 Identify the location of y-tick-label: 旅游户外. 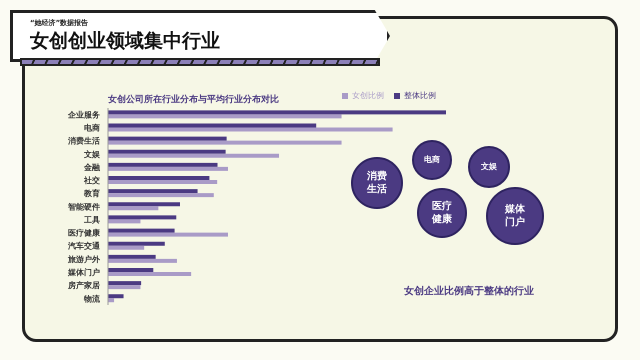
(84, 259).